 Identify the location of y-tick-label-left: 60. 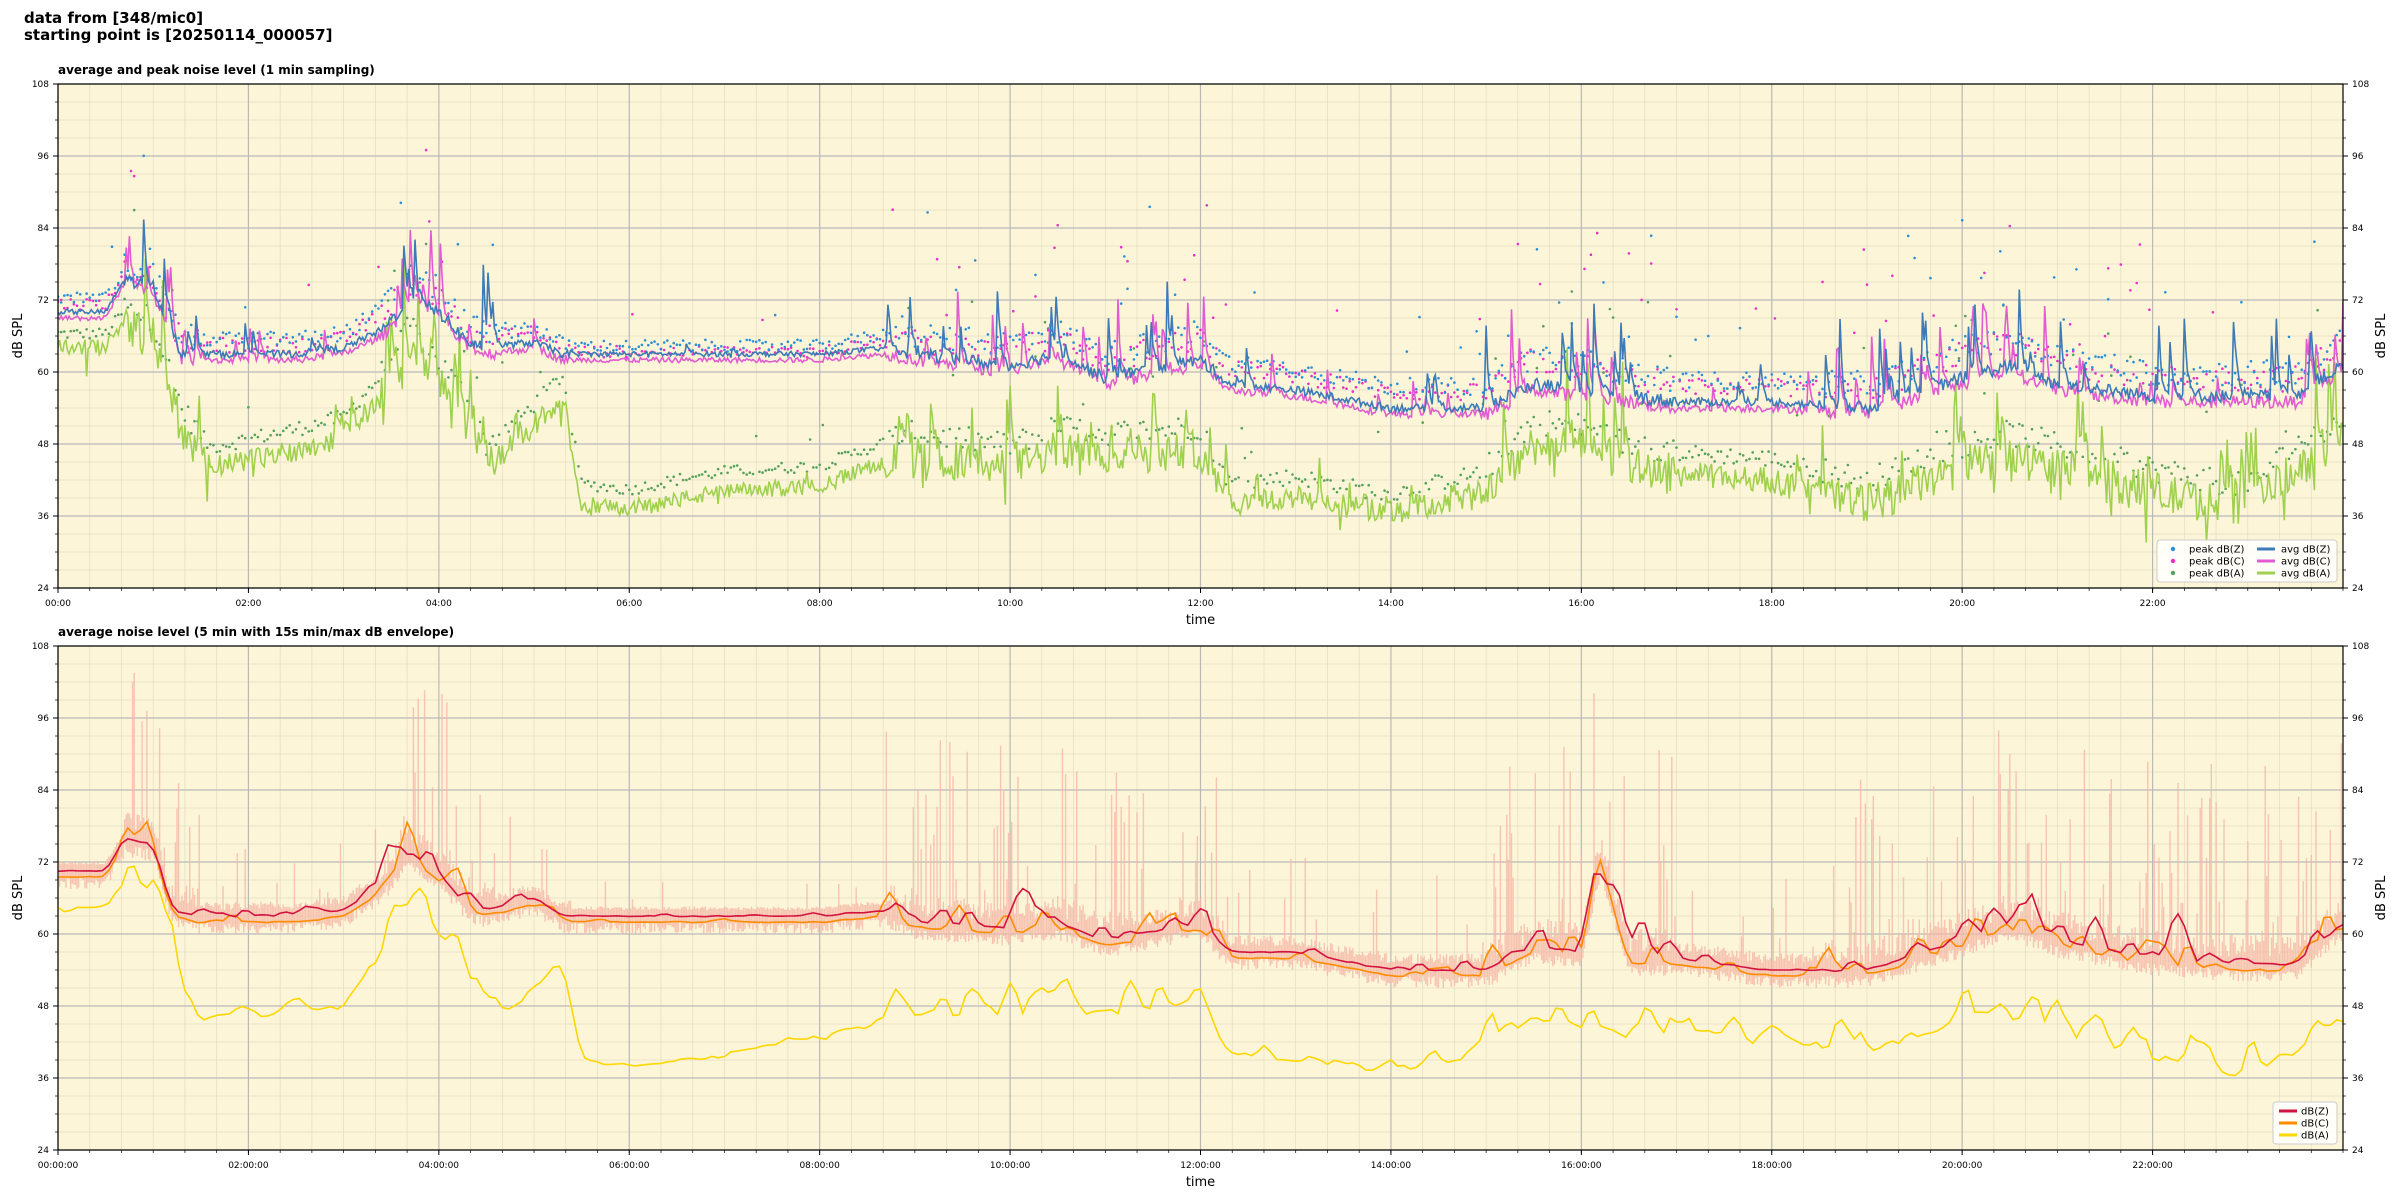
(44, 935).